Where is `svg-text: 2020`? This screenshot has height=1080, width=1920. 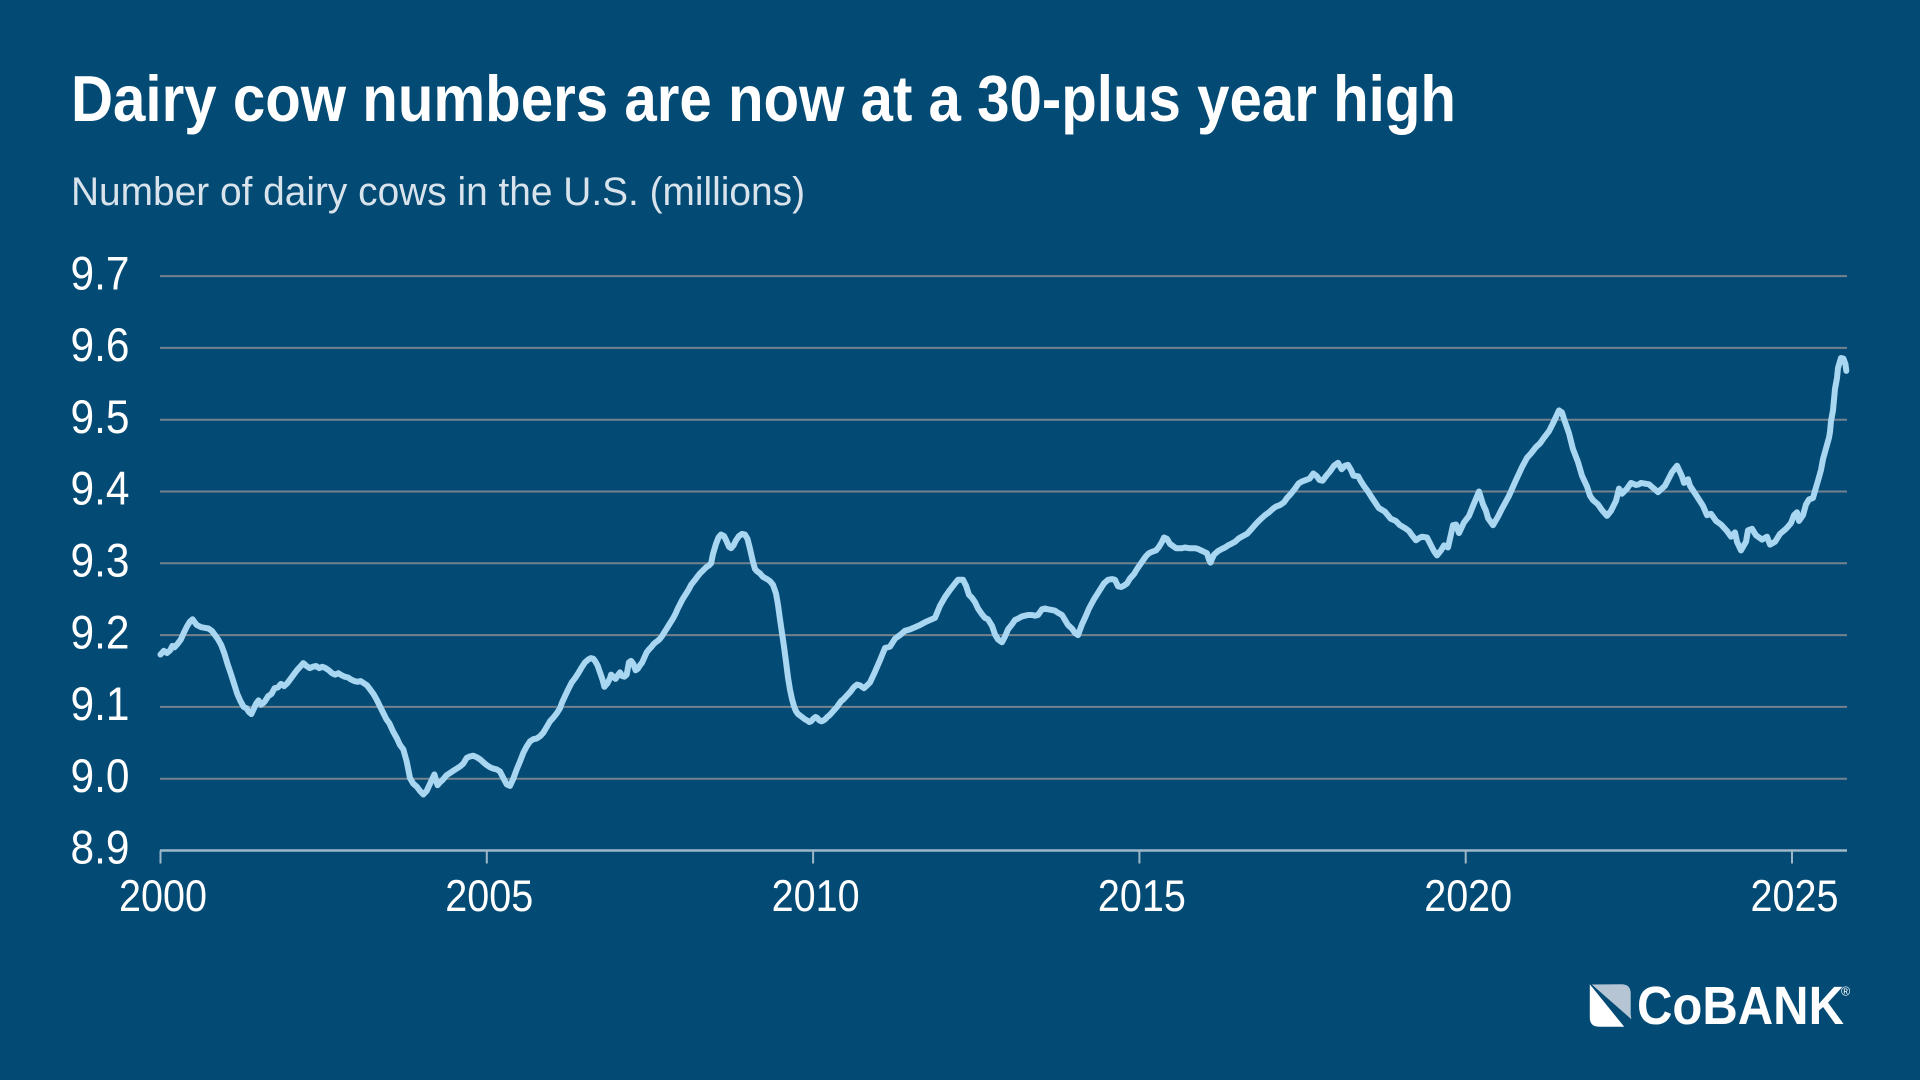
svg-text: 2020 is located at coordinates (1468, 896).